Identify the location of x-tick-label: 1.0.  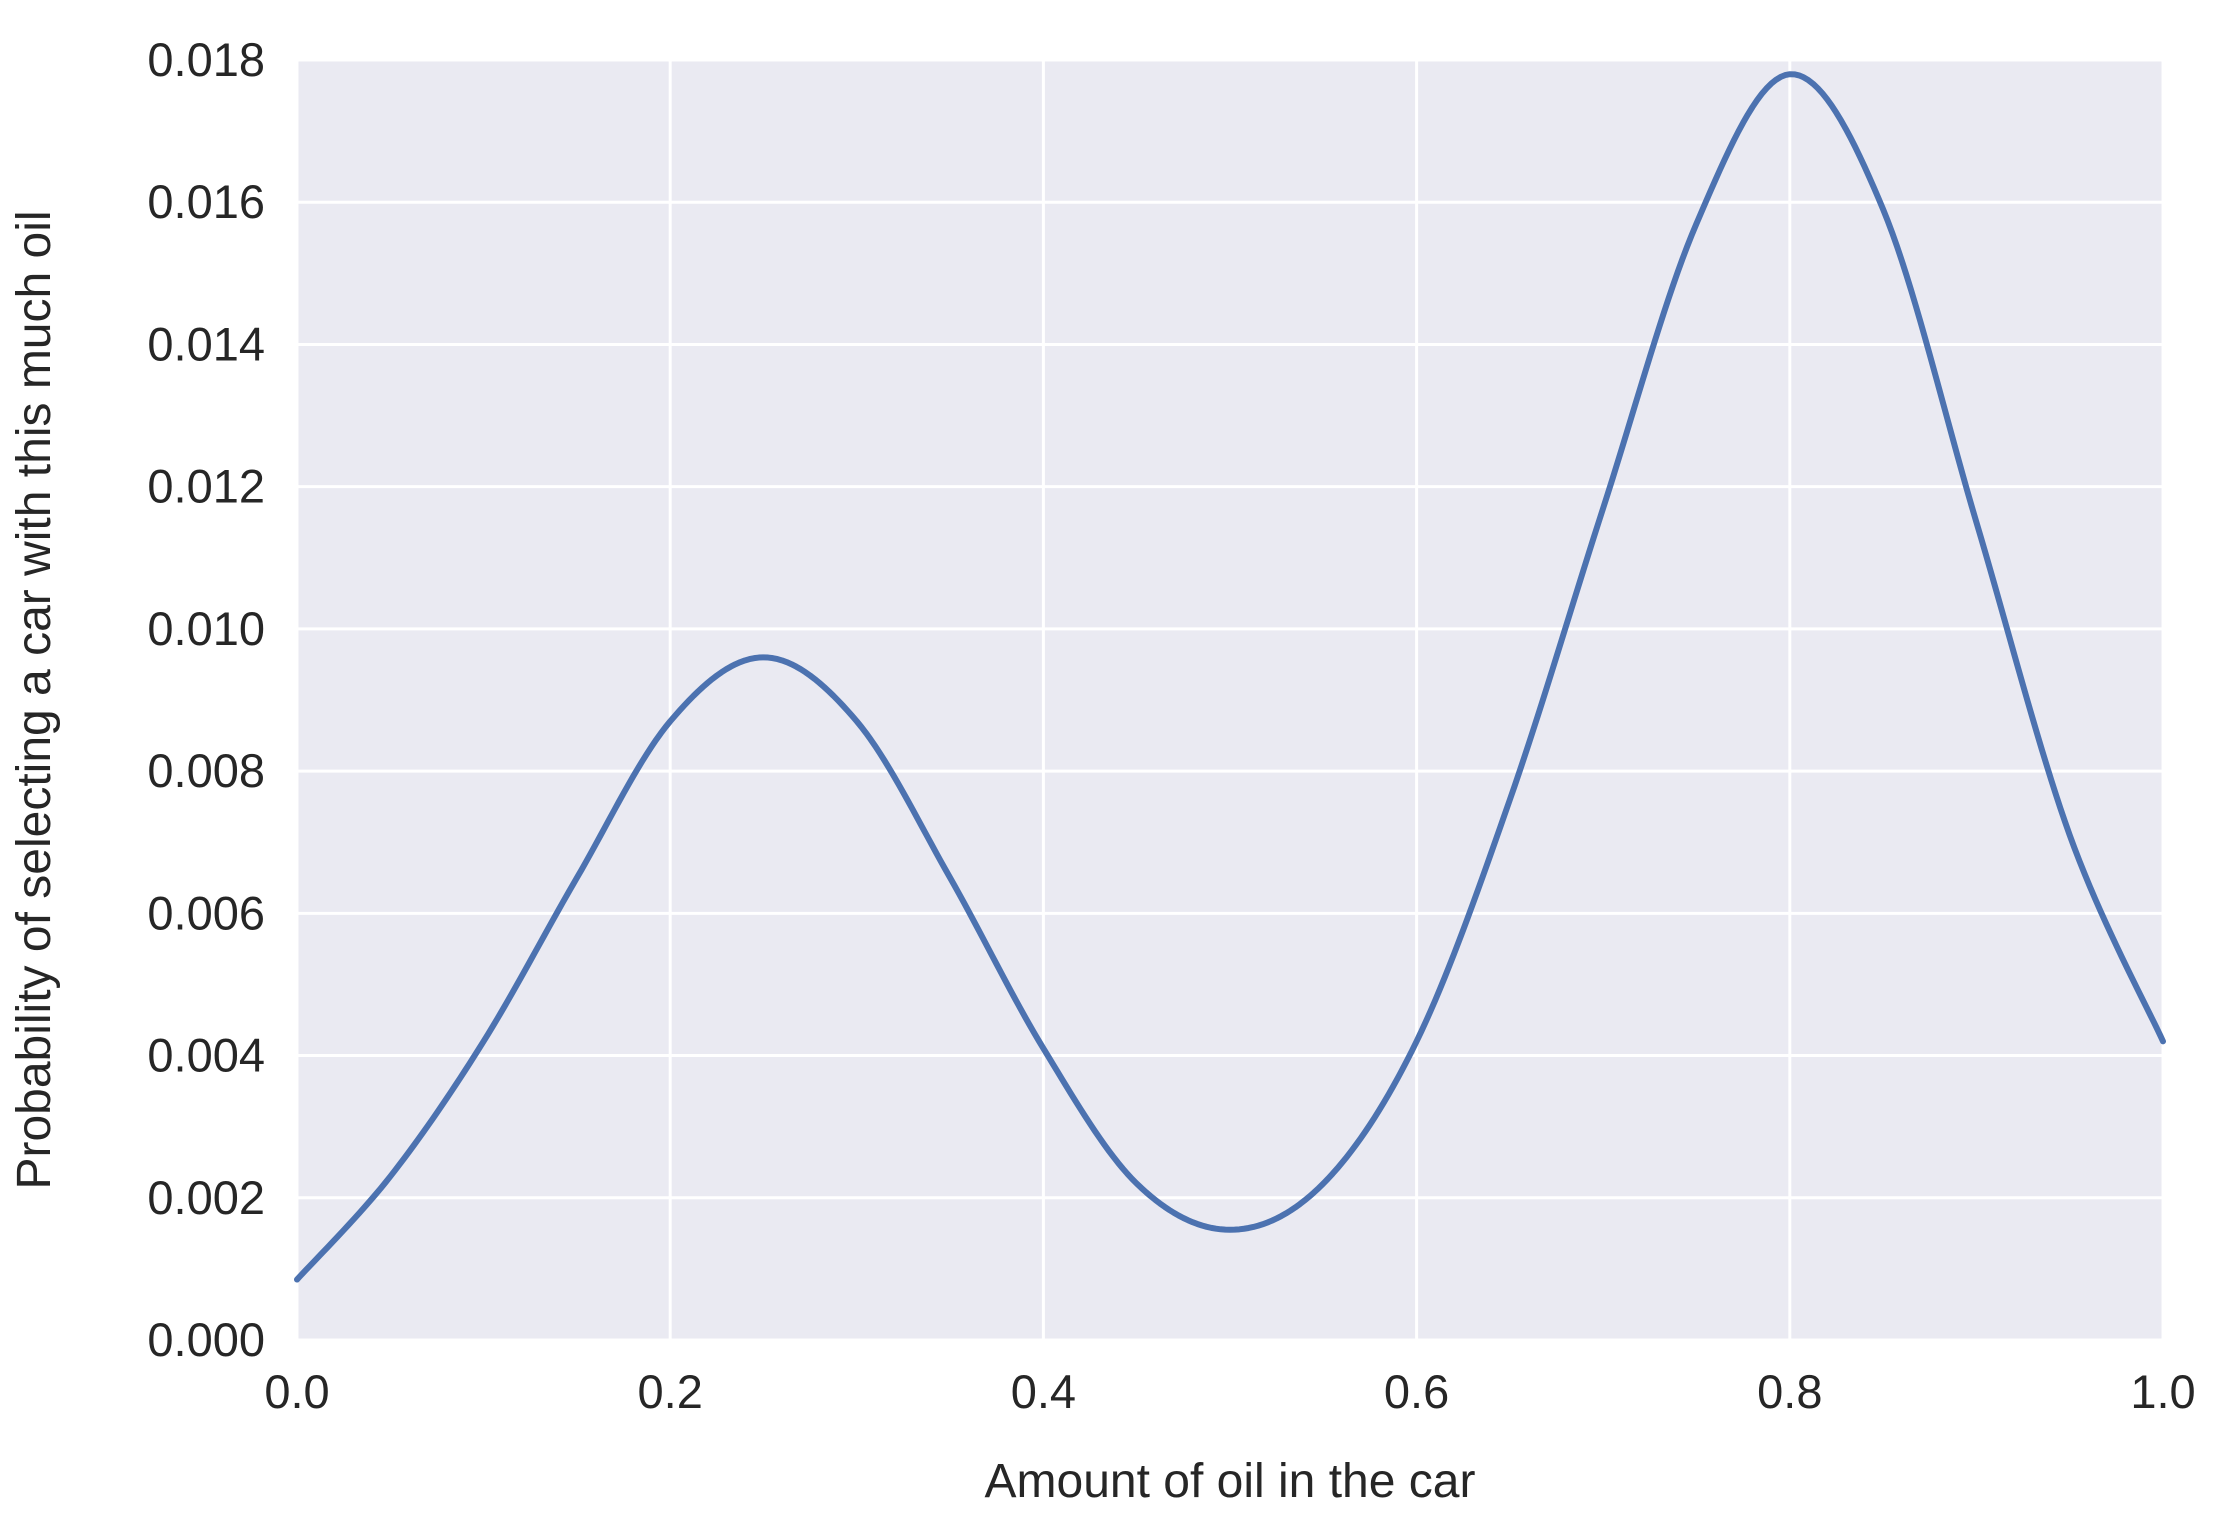
(2162, 1391).